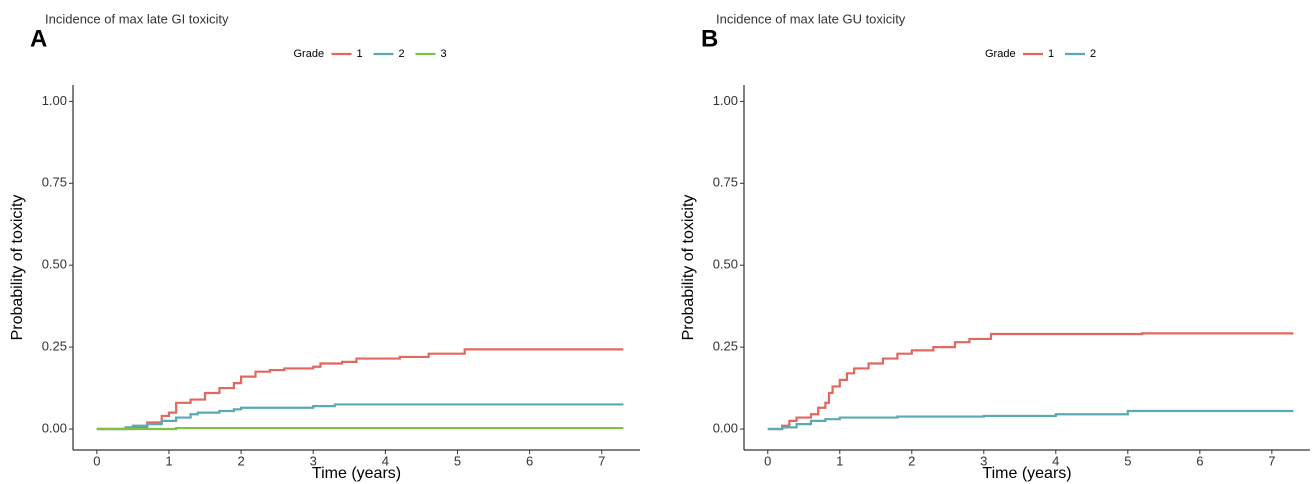  What do you see at coordinates (444, 54) in the screenshot?
I see `legend-label: 3` at bounding box center [444, 54].